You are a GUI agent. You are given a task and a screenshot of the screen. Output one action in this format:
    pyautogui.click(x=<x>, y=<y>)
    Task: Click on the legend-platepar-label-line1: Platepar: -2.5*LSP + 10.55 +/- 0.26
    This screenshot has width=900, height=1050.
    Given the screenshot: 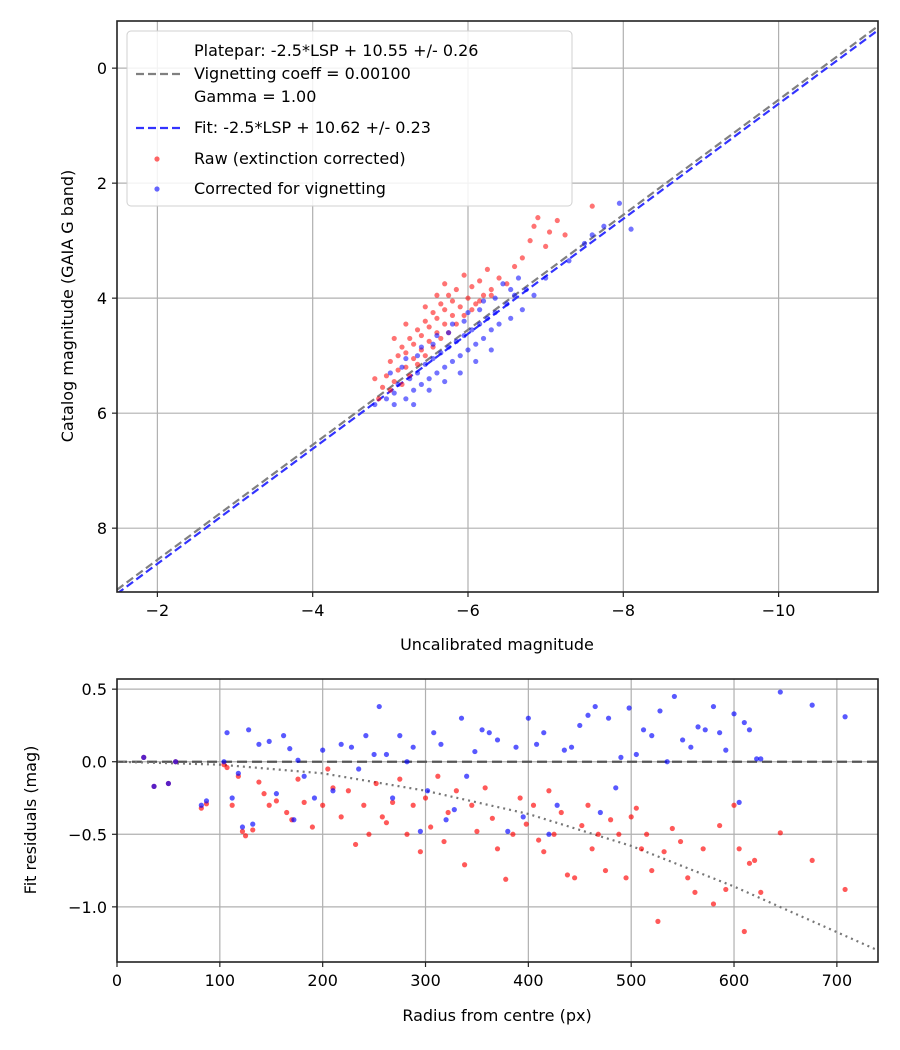 What is the action you would take?
    pyautogui.click(x=336, y=50)
    